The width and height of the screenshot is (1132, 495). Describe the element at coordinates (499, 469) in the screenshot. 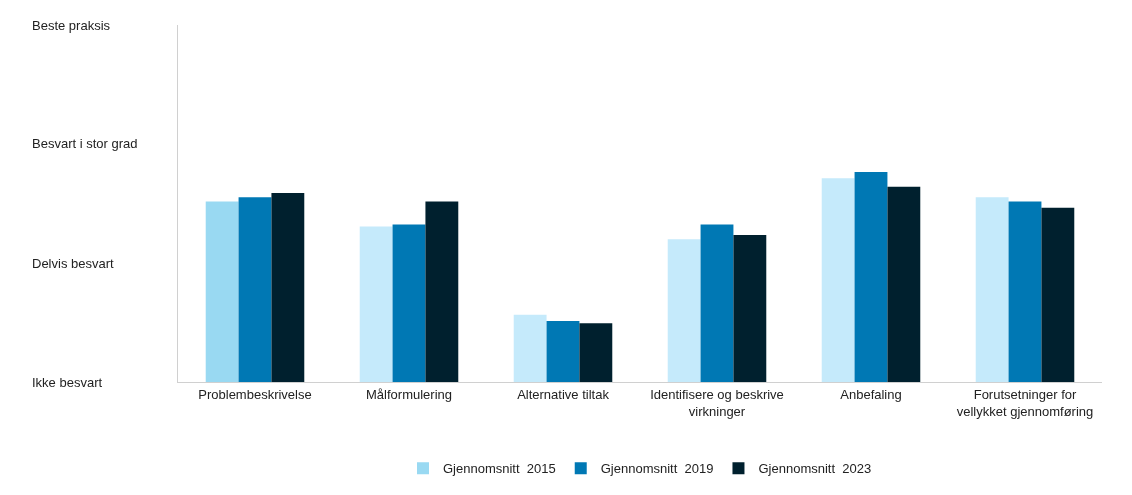

I see `legend-label: Gjennomsnitt 2015` at that location.